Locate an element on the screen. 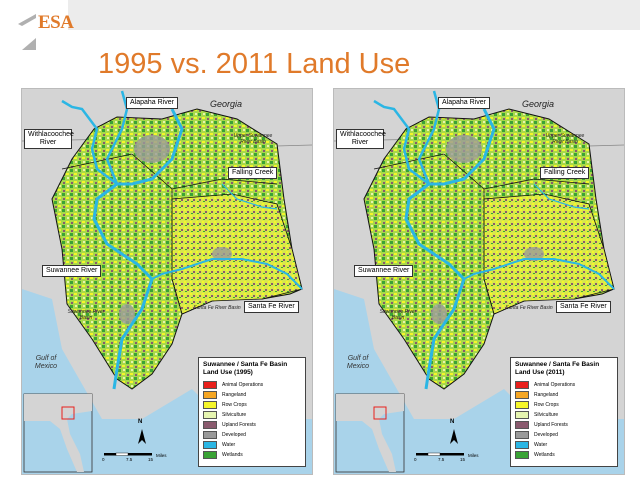  esa-logo: ESA is located at coordinates (46, 32).